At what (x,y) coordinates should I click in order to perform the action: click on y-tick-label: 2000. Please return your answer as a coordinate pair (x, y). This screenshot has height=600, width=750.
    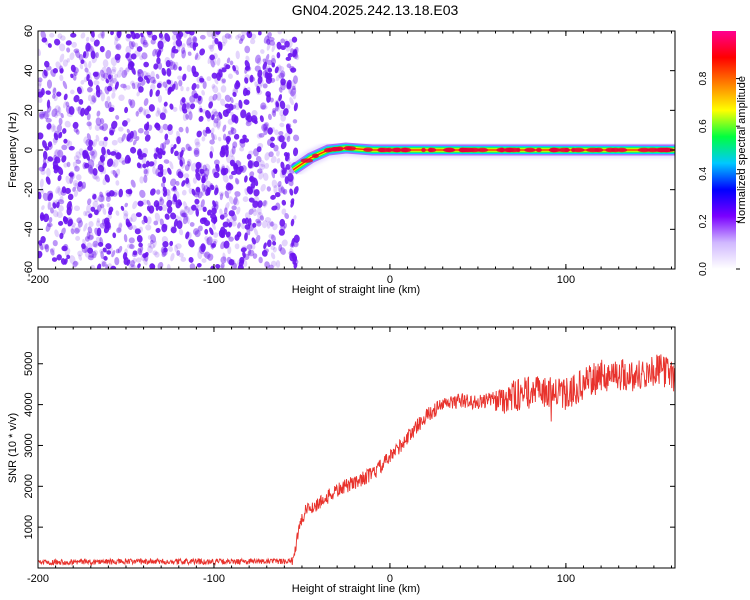
    Looking at the image, I should click on (29, 486).